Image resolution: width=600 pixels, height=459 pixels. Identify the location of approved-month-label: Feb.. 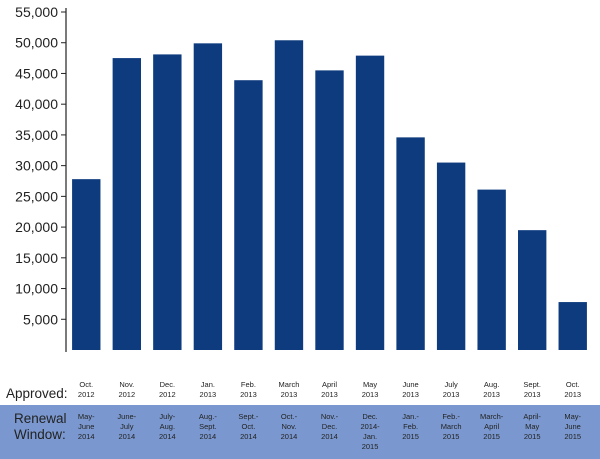
(248, 384).